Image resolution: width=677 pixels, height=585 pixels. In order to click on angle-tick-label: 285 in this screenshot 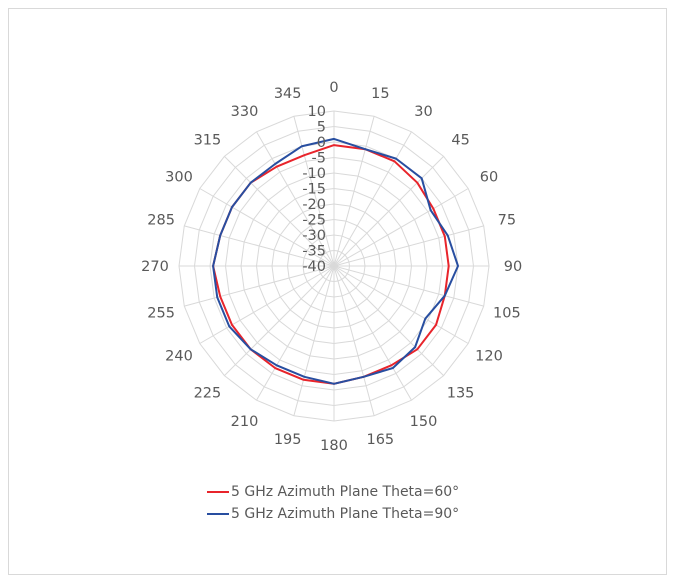, I will do `click(161, 221)`.